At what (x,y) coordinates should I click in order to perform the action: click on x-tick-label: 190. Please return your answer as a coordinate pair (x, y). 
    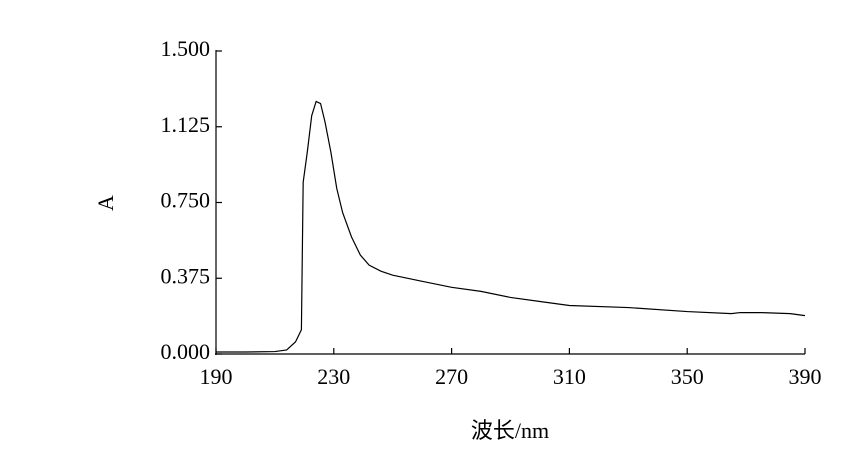
    Looking at the image, I should click on (216, 376).